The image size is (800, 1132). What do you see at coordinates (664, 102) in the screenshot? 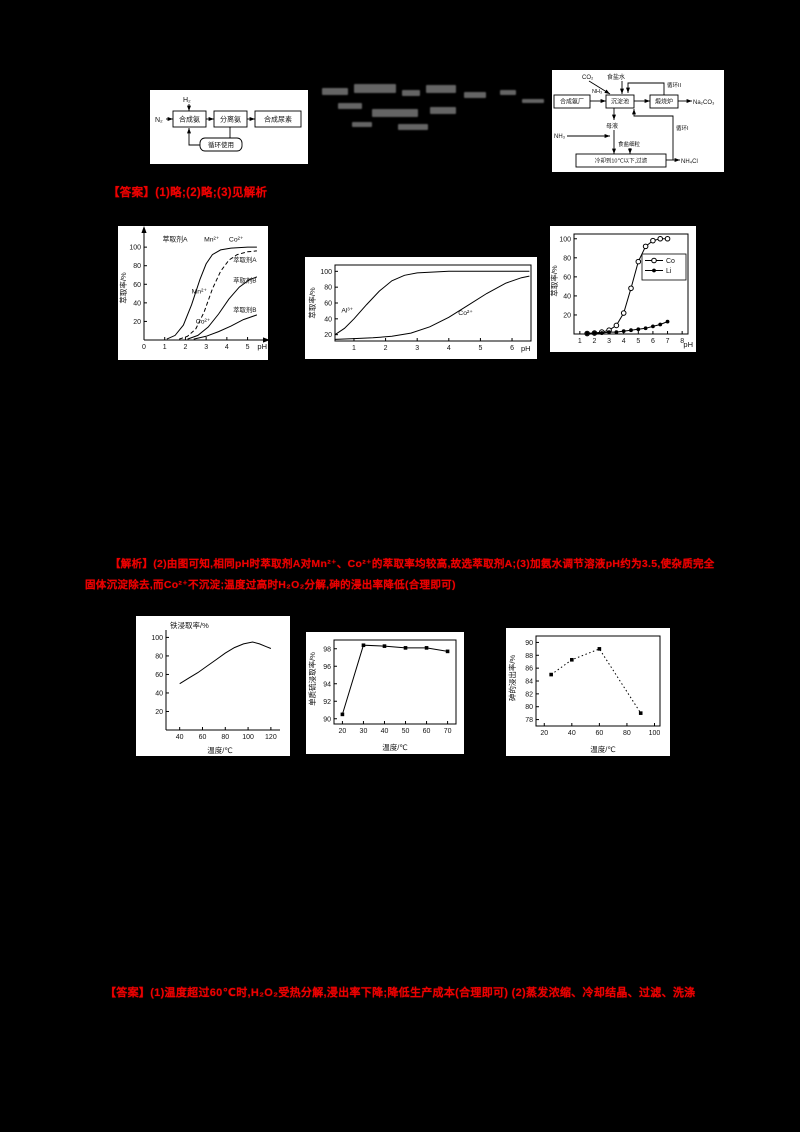
I see `svg-text: 煅烧炉` at bounding box center [664, 102].